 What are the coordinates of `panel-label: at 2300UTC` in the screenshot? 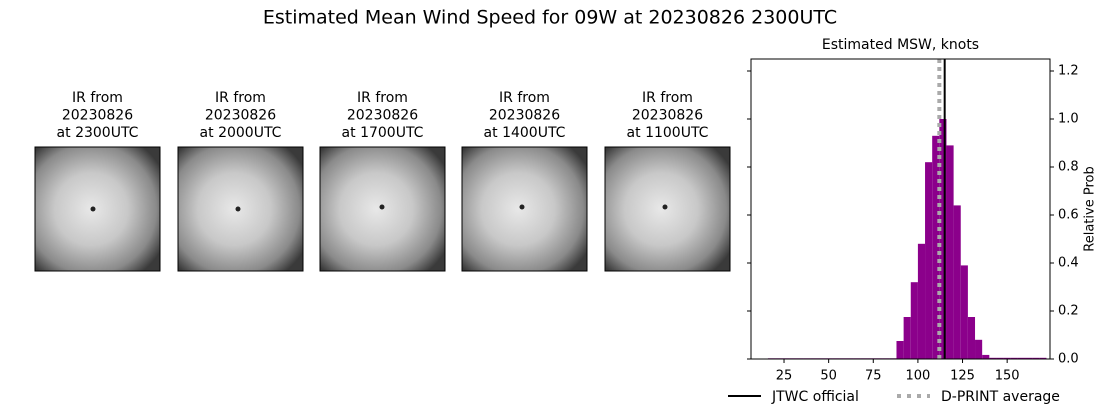 It's located at (98, 133).